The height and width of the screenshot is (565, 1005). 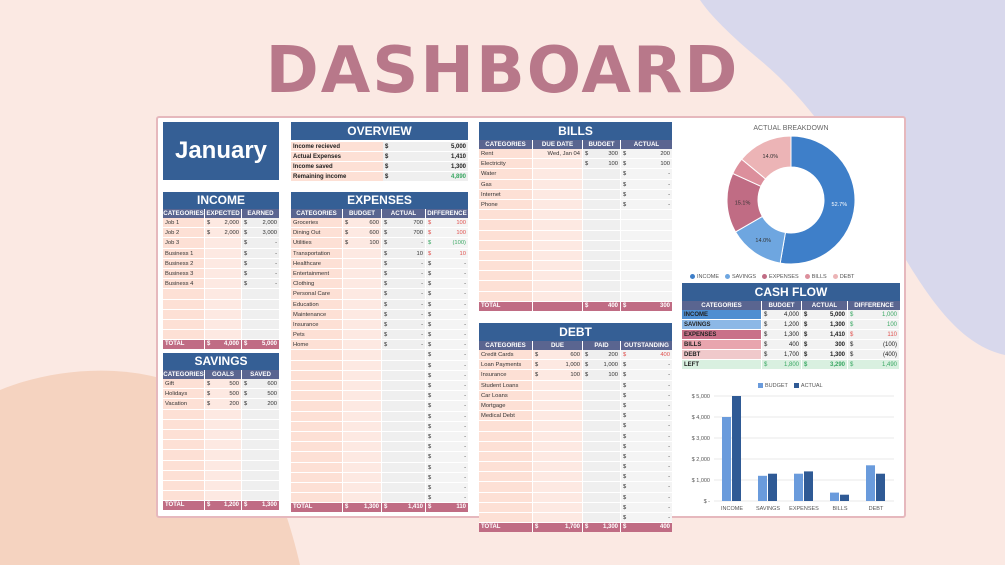 I want to click on paid-cell, so click(x=602, y=406).